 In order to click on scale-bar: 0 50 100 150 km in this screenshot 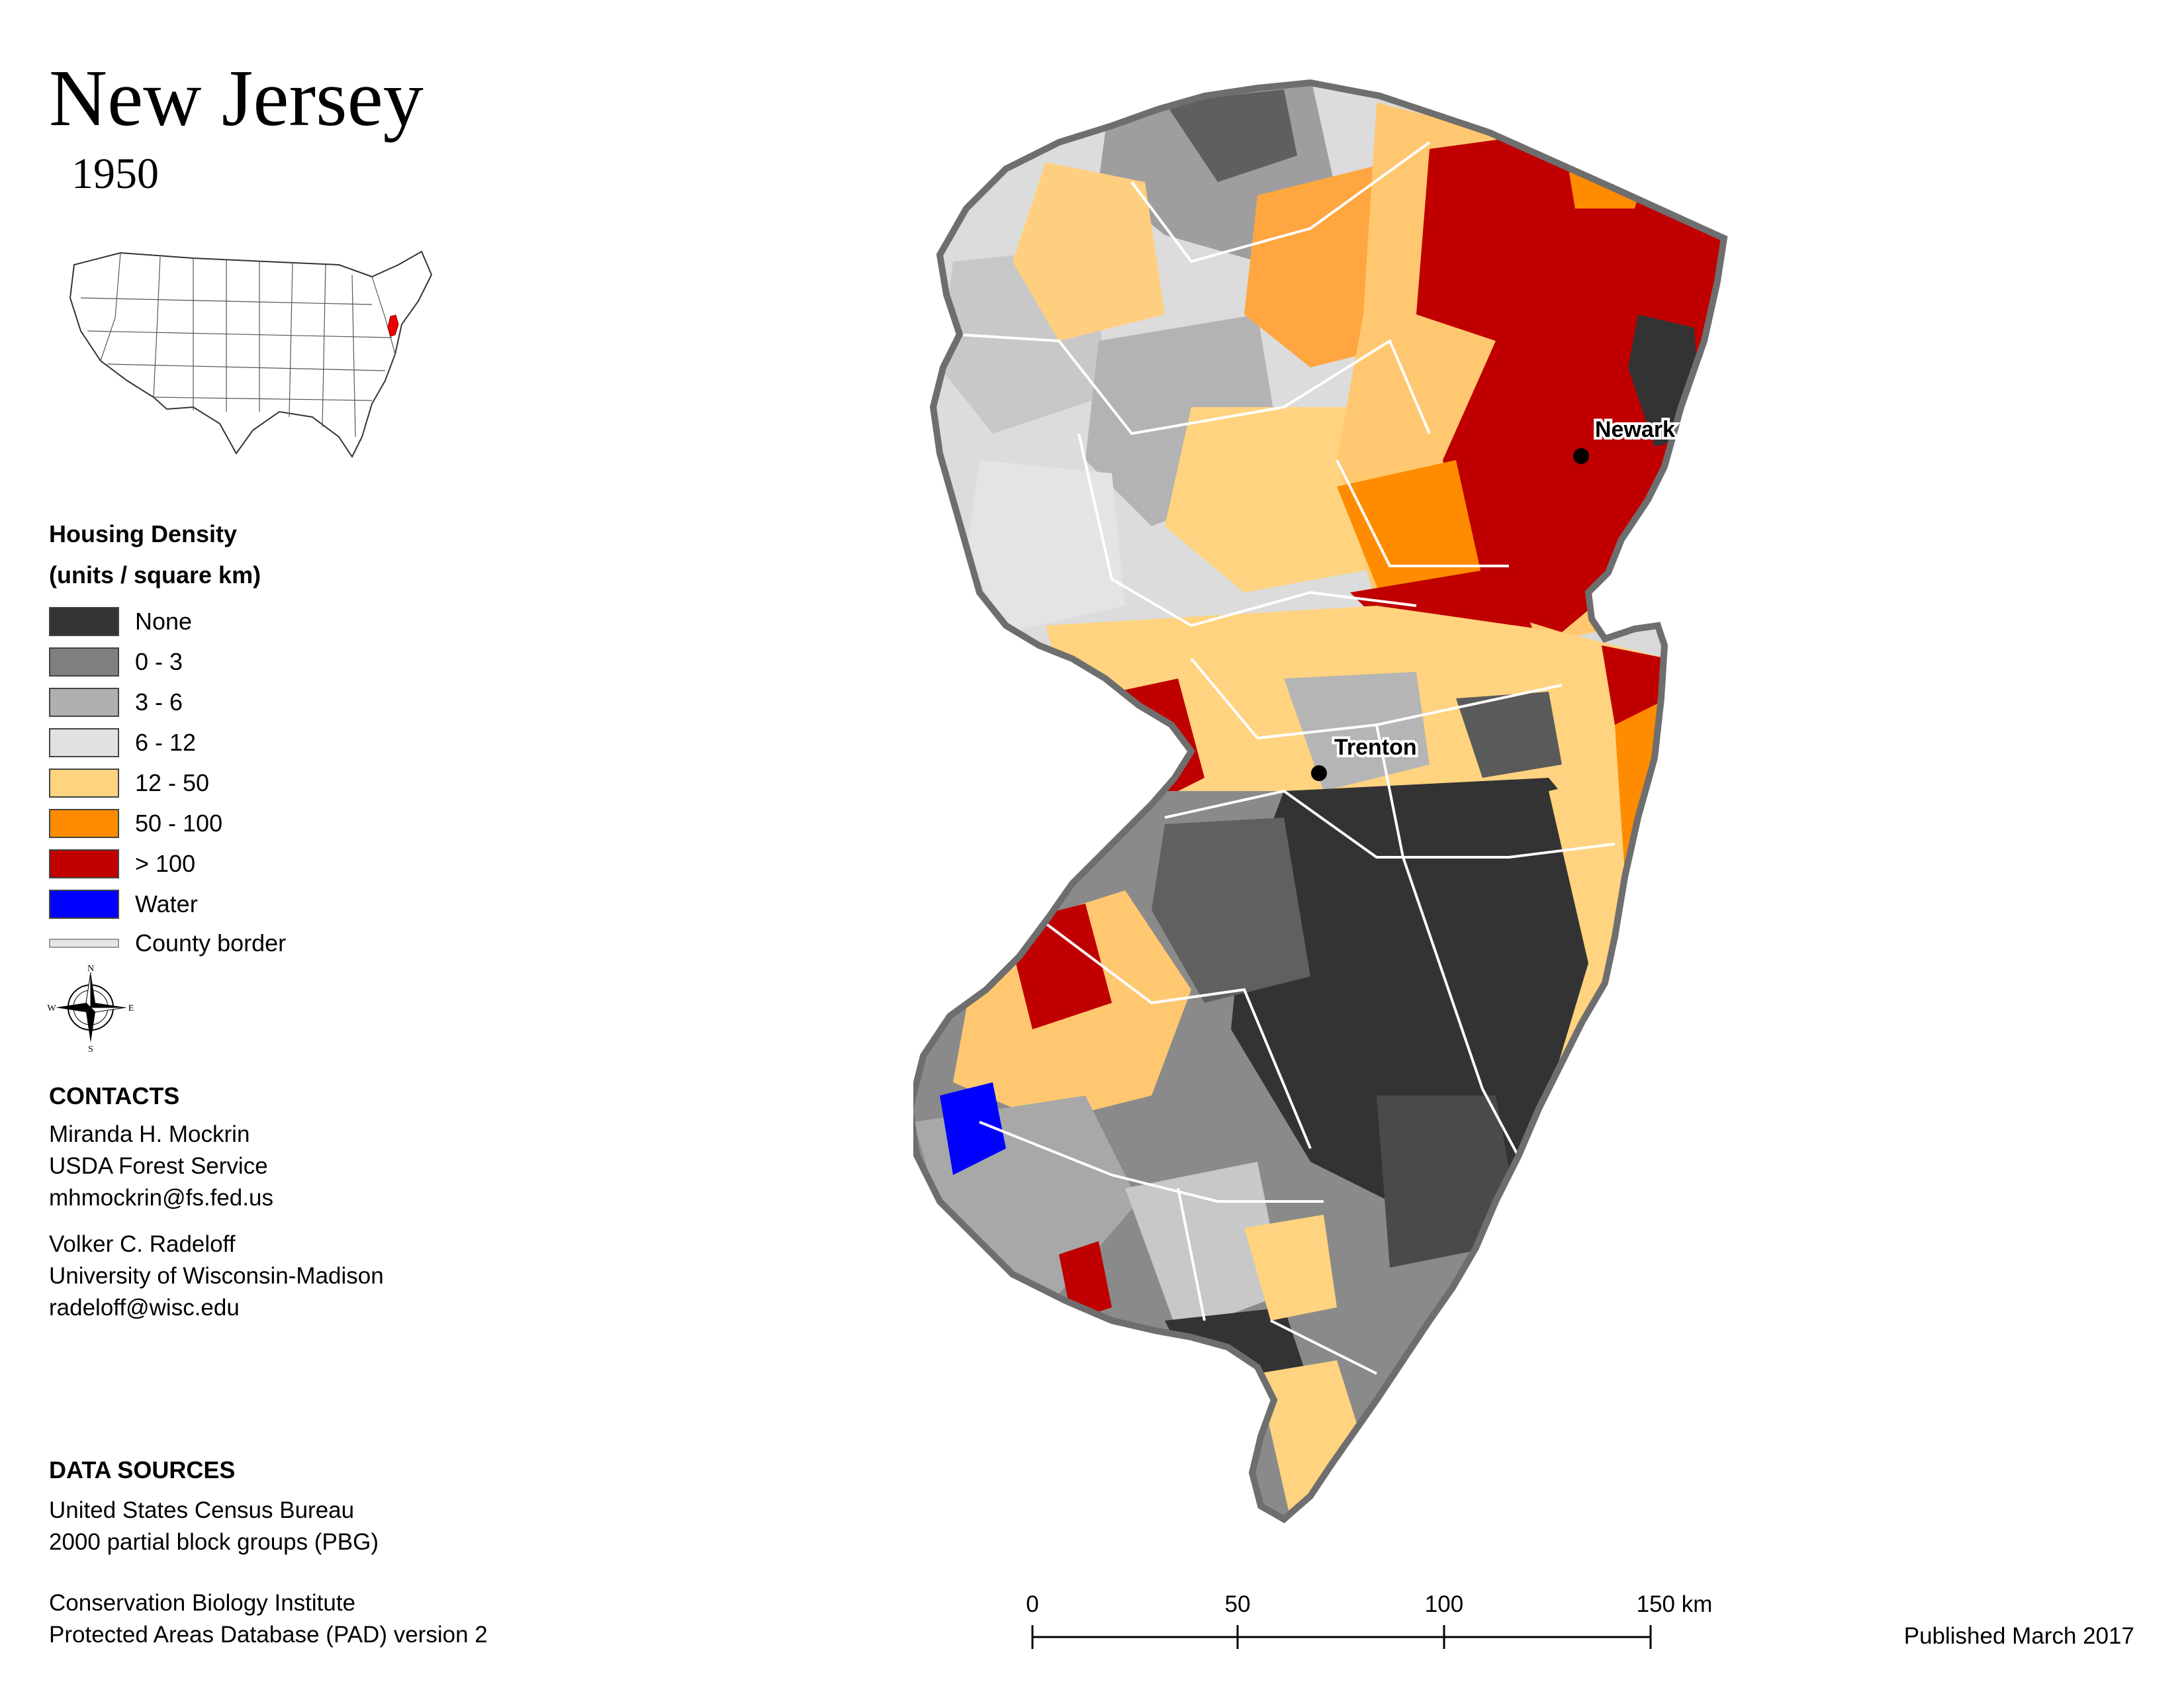, I will do `click(1369, 1620)`.